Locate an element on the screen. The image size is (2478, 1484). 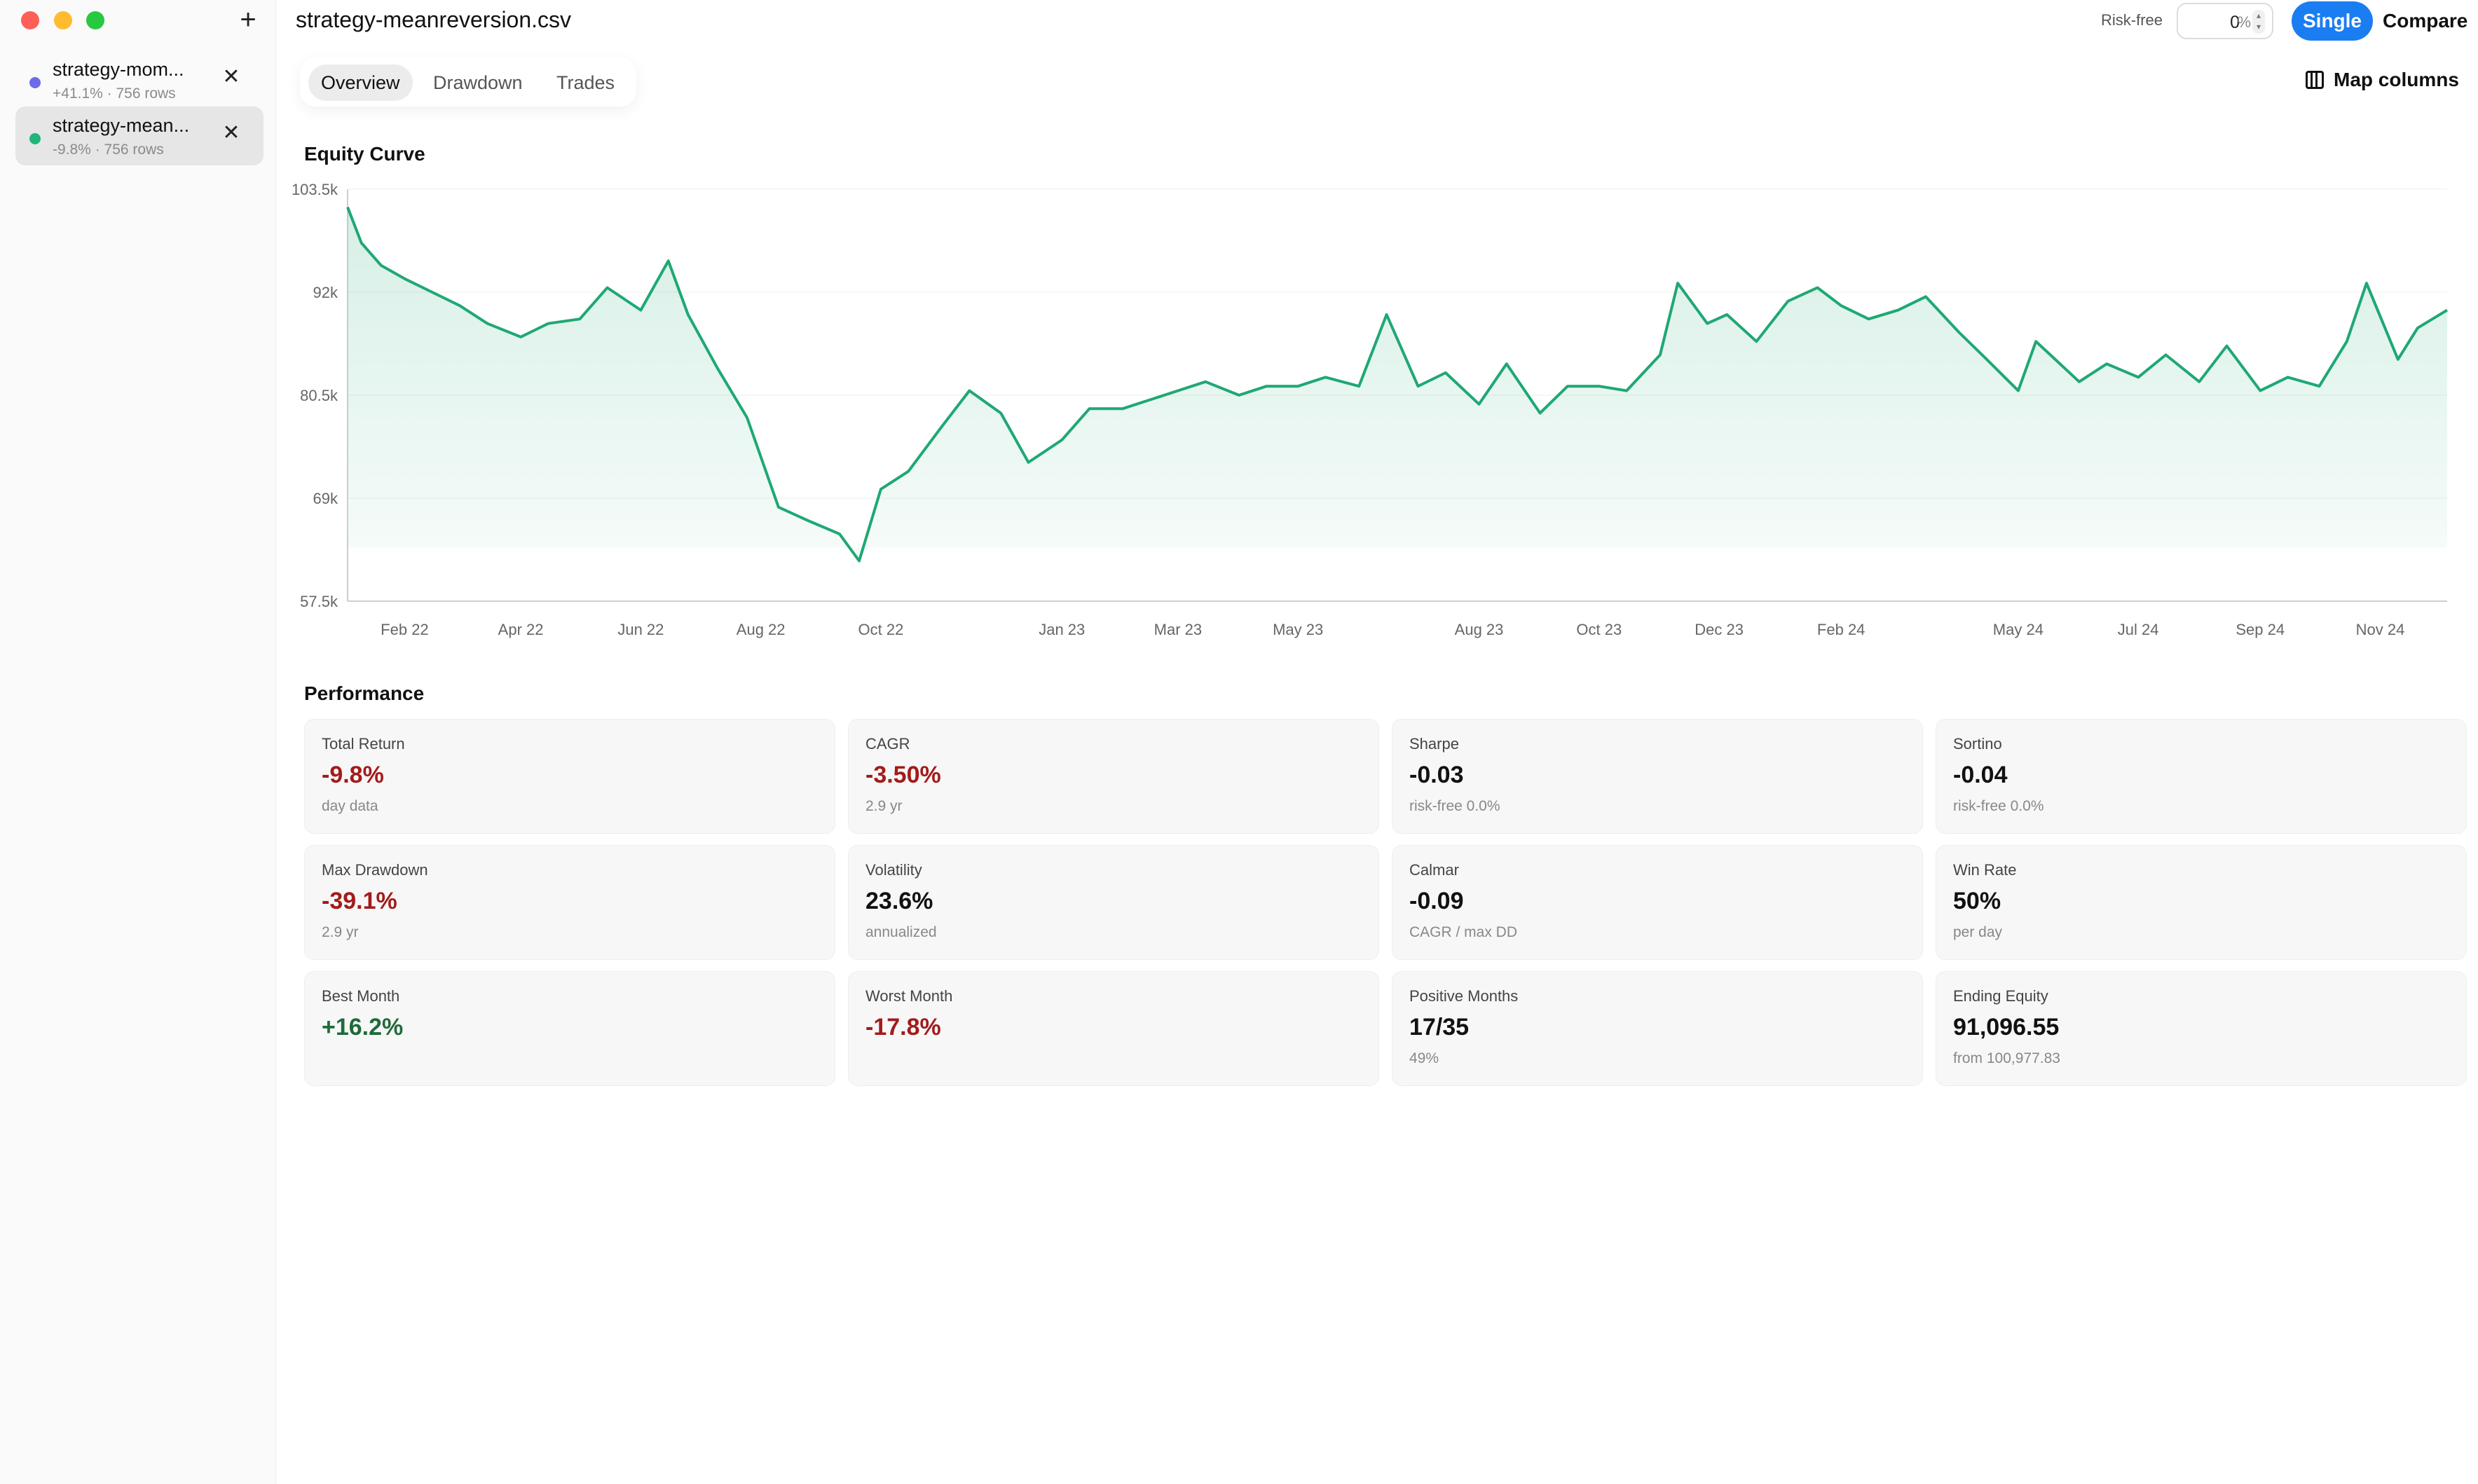
page-title: strategy-meanreversion.csv is located at coordinates (434, 19).